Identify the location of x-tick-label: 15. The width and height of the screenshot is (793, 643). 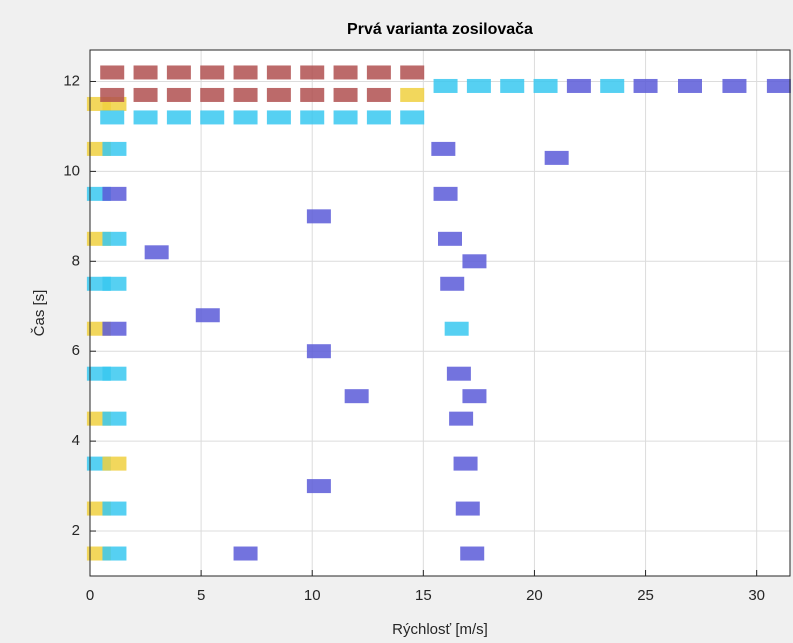
(423, 595).